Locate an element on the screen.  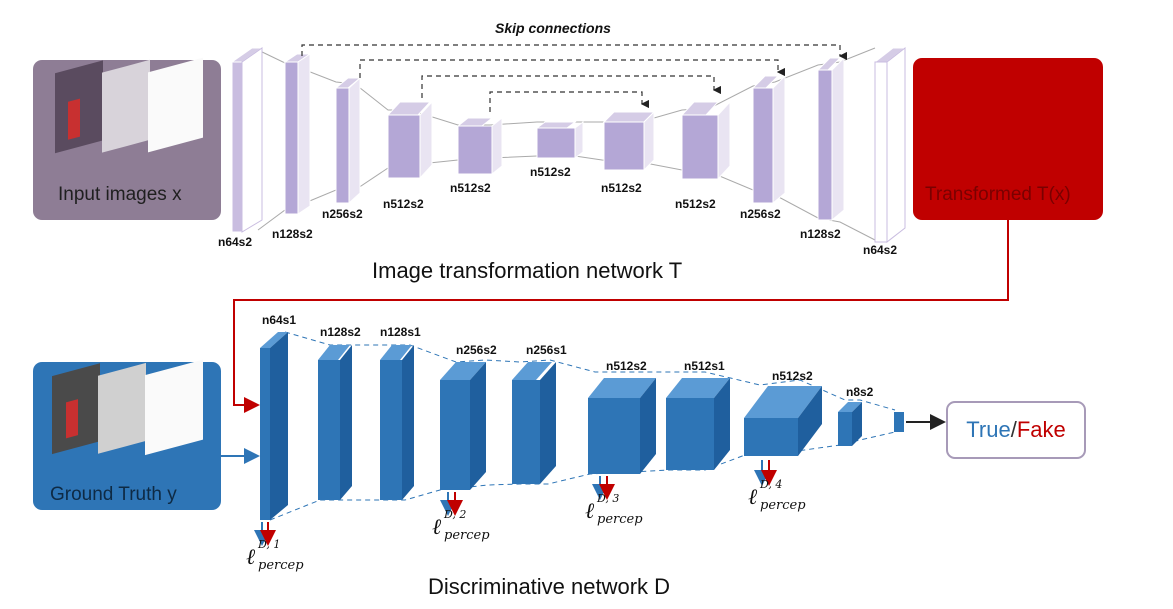
disc-label-3: n128s1 is located at coordinates (400, 332).